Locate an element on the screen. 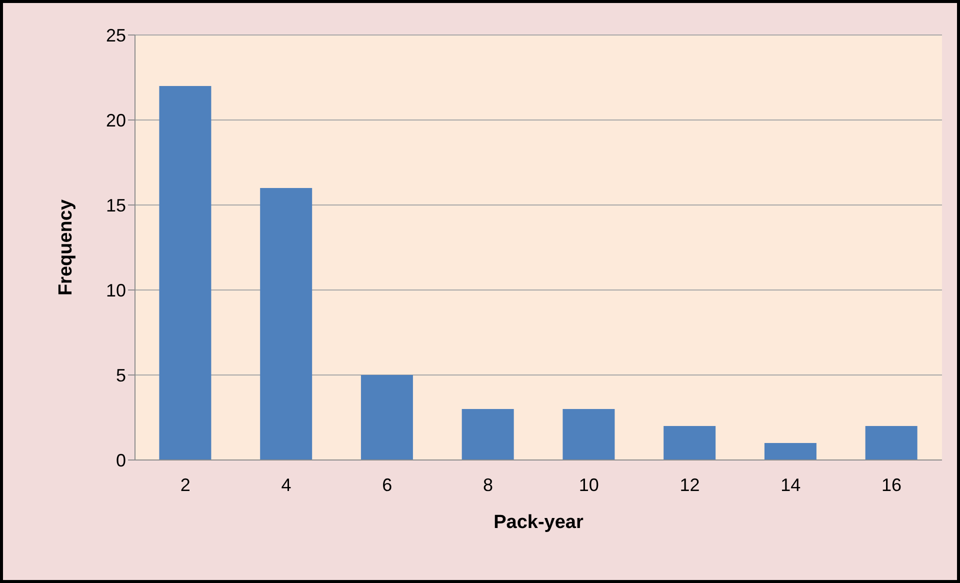 This screenshot has width=960, height=583. y-tick-label: 15 is located at coordinates (116, 205).